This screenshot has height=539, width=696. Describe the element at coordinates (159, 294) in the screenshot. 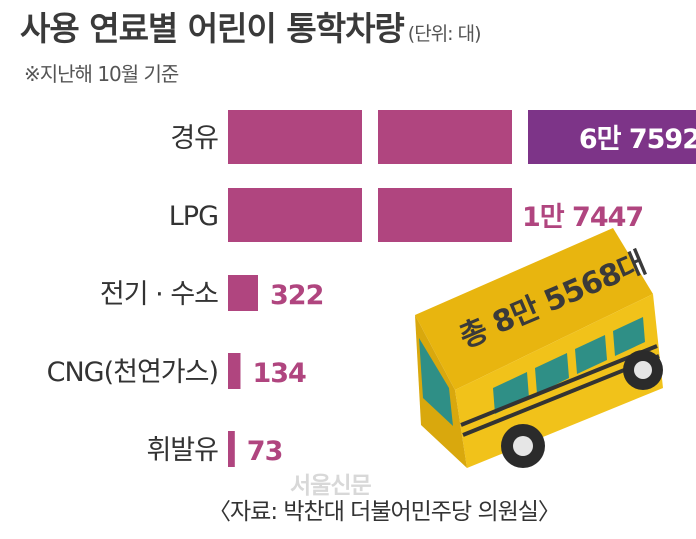

I see `category-label: 전기 · 수소` at that location.